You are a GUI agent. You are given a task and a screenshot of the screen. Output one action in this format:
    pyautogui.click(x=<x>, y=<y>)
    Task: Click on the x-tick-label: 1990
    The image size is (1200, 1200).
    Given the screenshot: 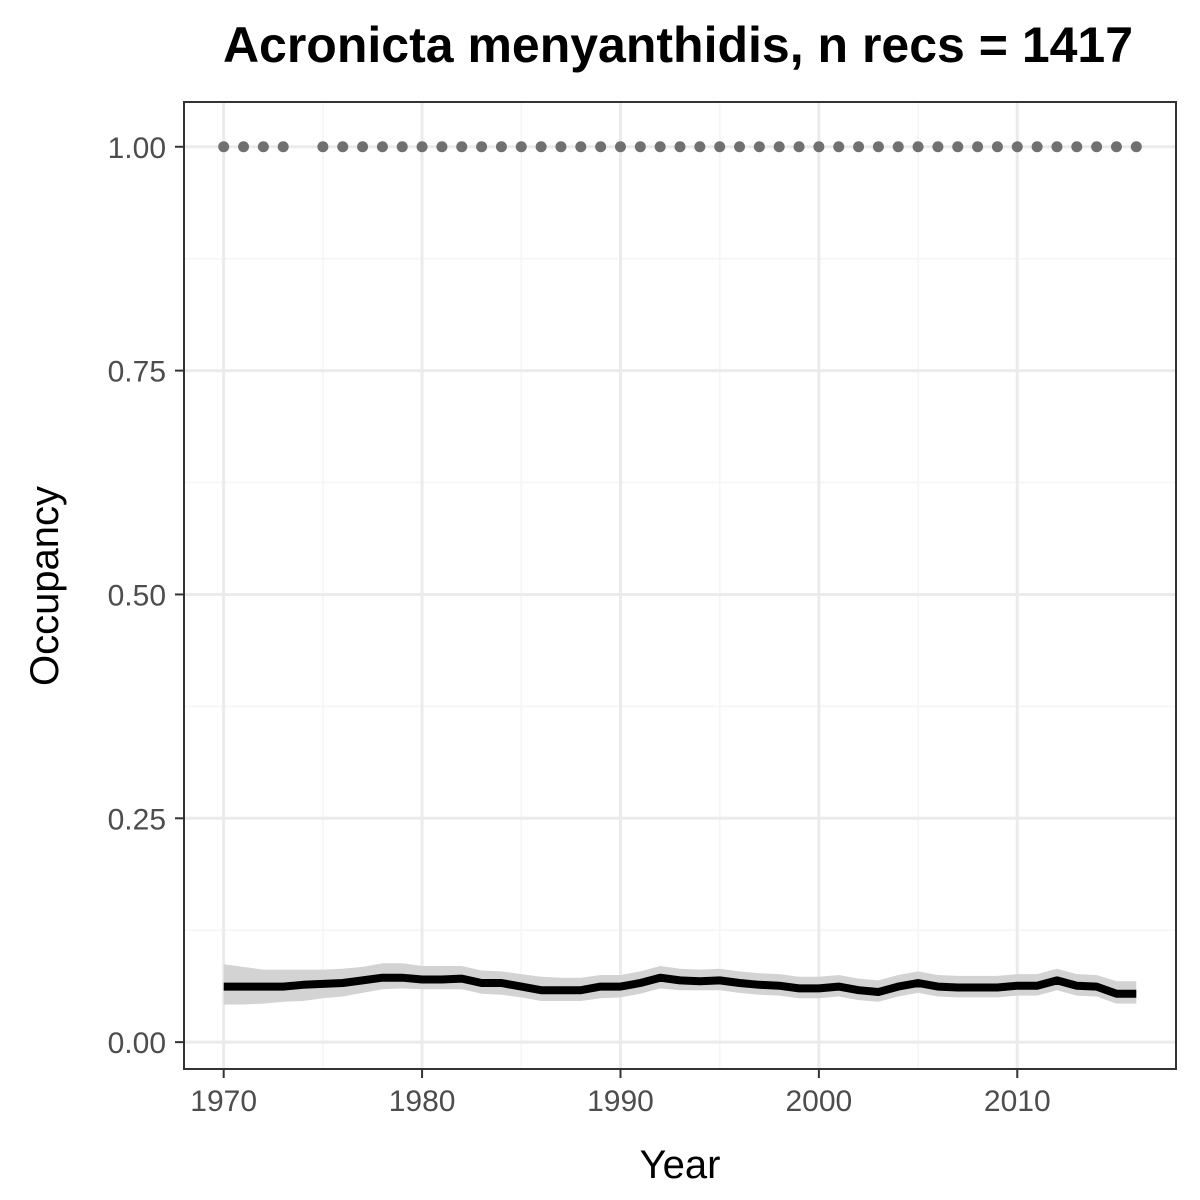 What is the action you would take?
    pyautogui.click(x=620, y=1101)
    